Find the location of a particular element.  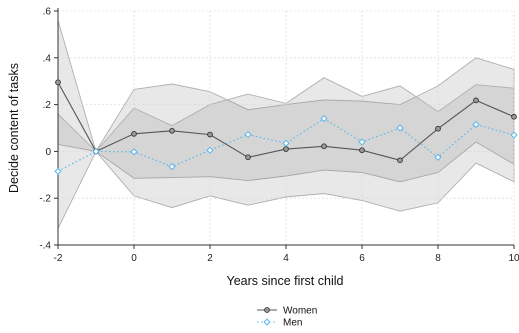

y-tick-label: 0 is located at coordinates (48, 152).